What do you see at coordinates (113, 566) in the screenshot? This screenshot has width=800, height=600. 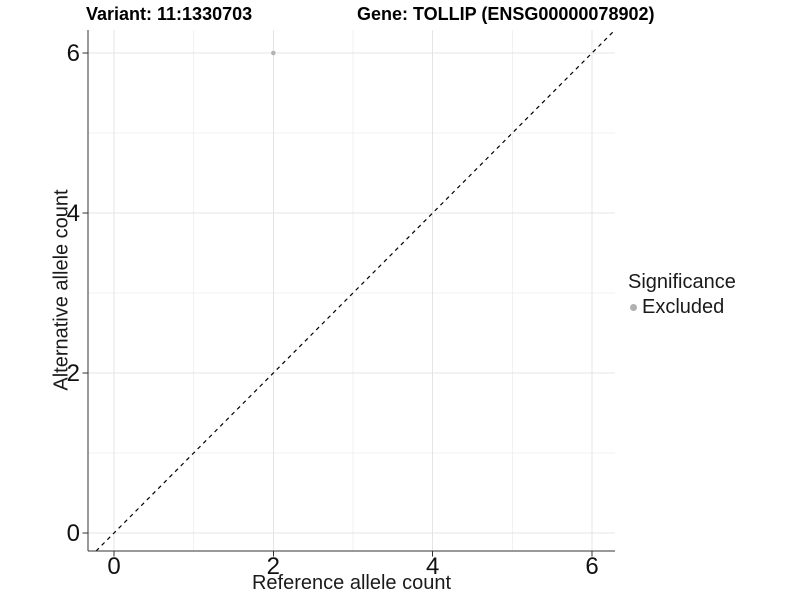 I see `x-tick-label: 0` at bounding box center [113, 566].